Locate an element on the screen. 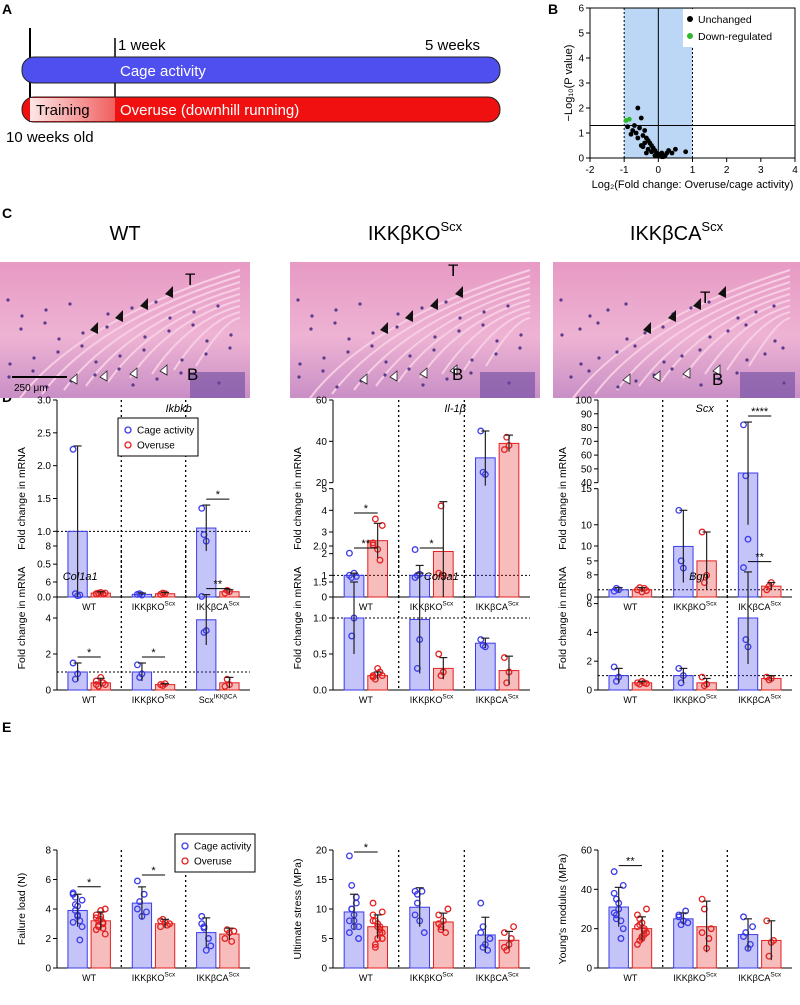 The width and height of the screenshot is (800, 1005). label-part: IKKβCA is located at coordinates (754, 978).